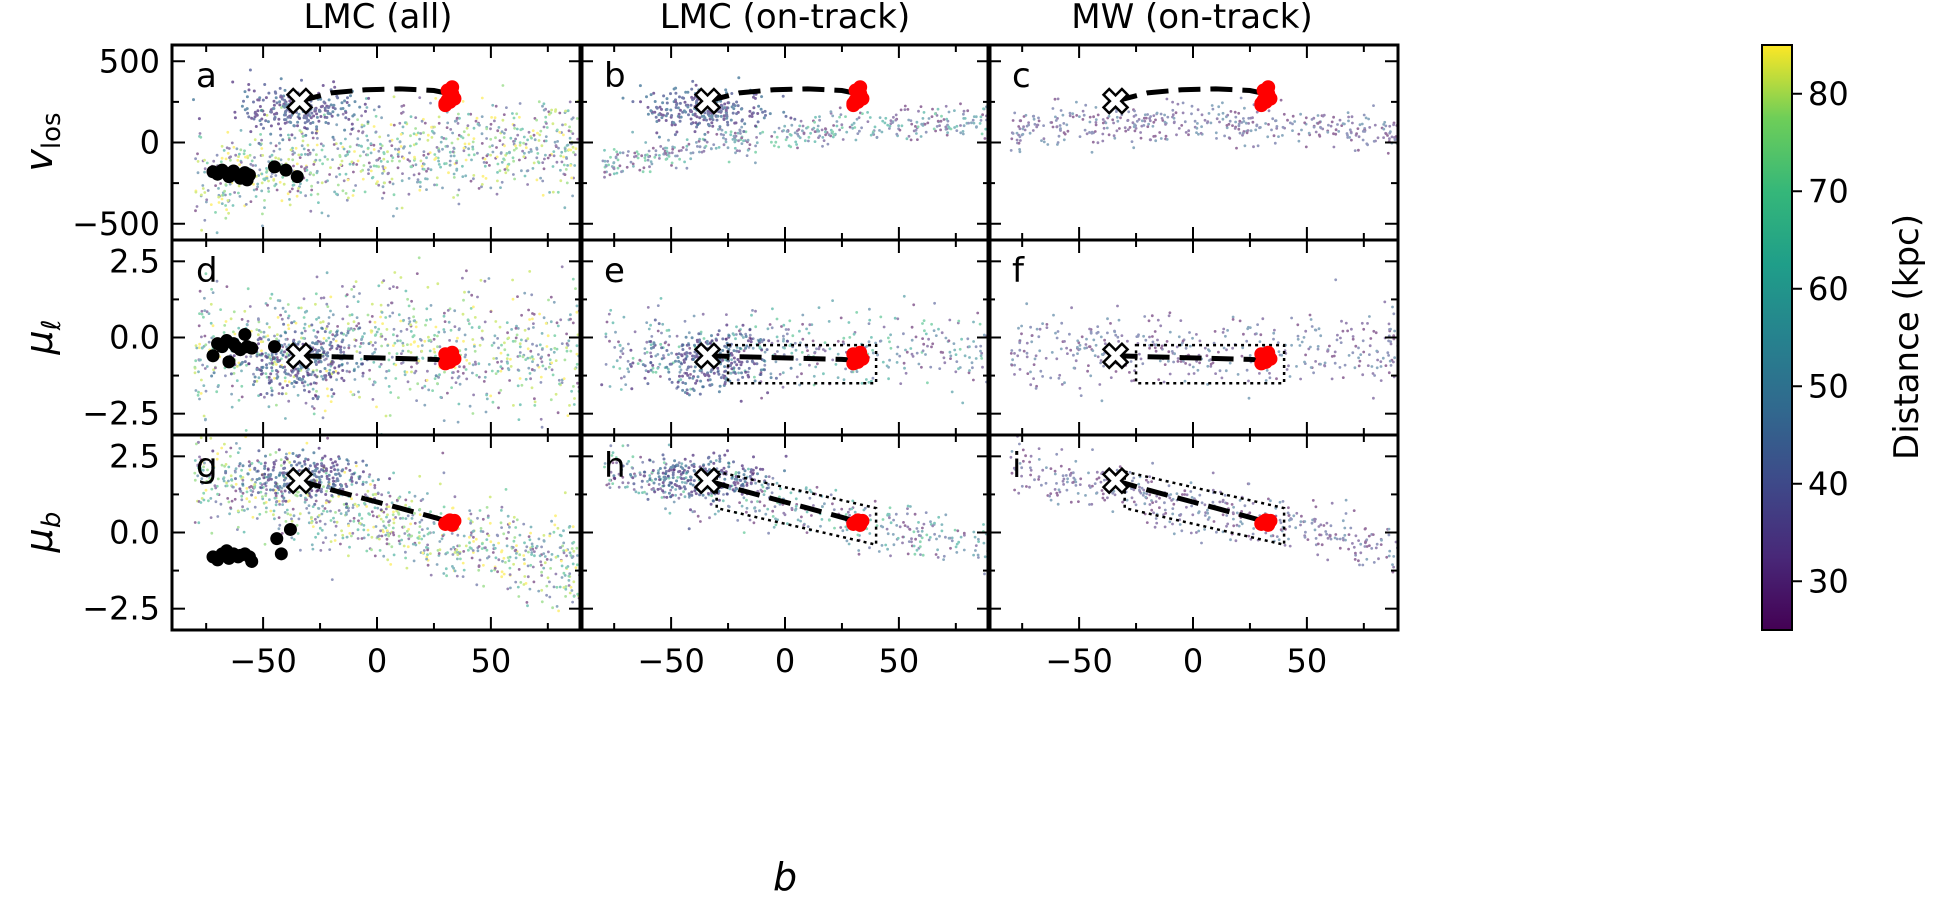 The image size is (1950, 900). Describe the element at coordinates (1828, 581) in the screenshot. I see `colorbar-tick-label: 30` at that location.